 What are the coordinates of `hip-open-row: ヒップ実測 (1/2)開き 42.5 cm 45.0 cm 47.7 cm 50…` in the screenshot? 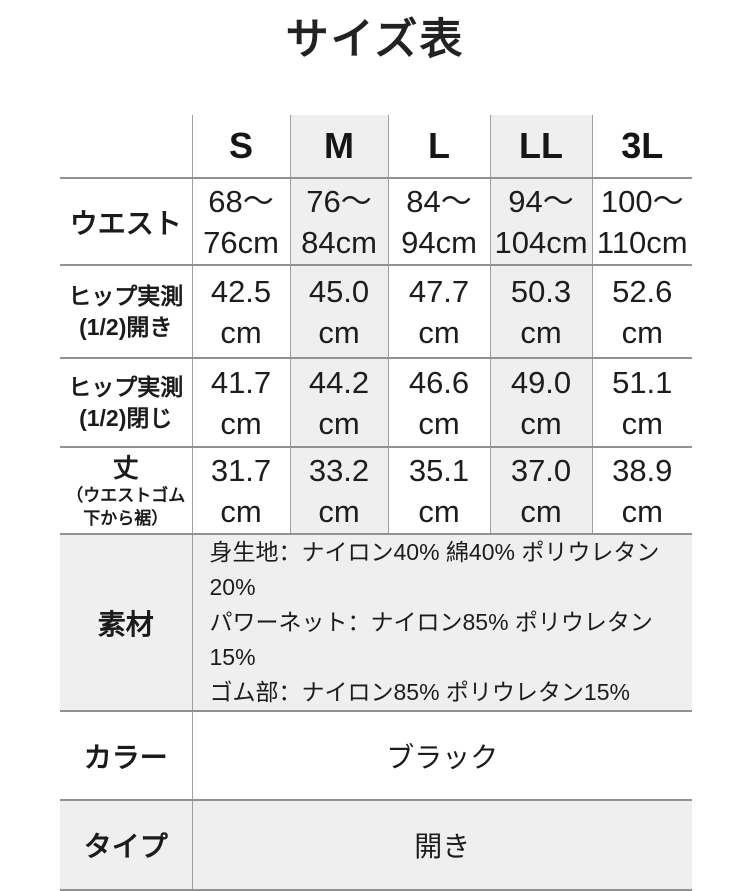 It's located at (376, 312).